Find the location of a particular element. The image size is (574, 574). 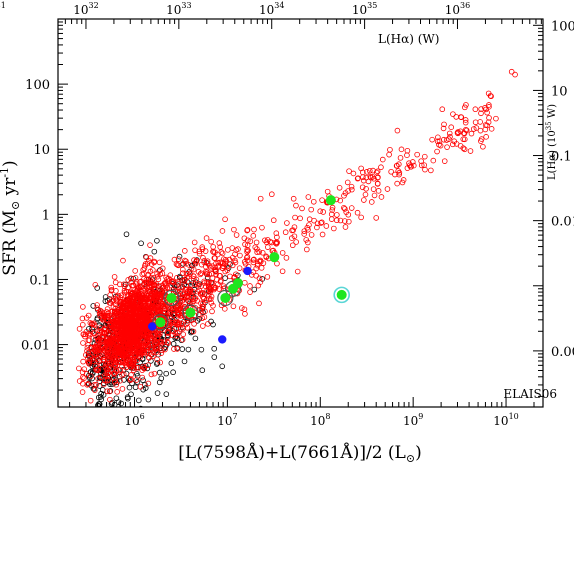

x-tick-label: 106 is located at coordinates (134, 420).